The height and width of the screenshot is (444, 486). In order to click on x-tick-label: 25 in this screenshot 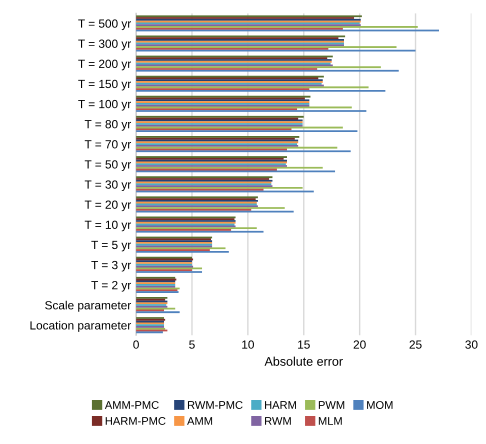, I will do `click(416, 344)`.